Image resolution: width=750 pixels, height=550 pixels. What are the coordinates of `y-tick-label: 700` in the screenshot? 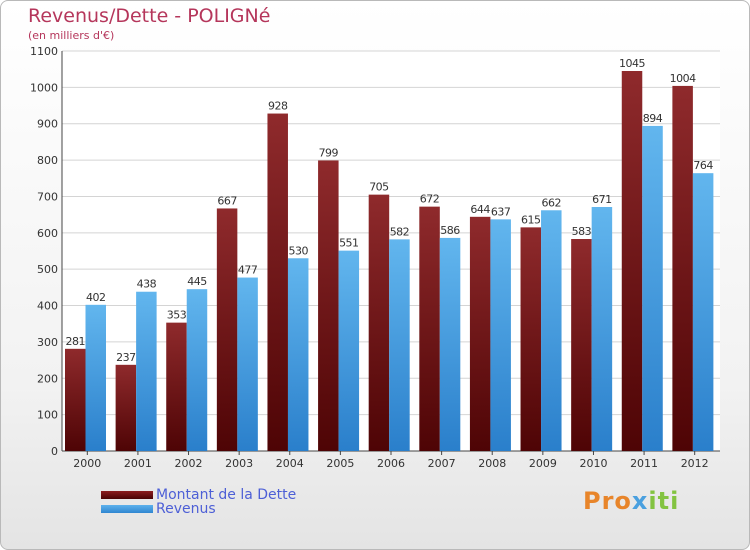 It's located at (47, 196).